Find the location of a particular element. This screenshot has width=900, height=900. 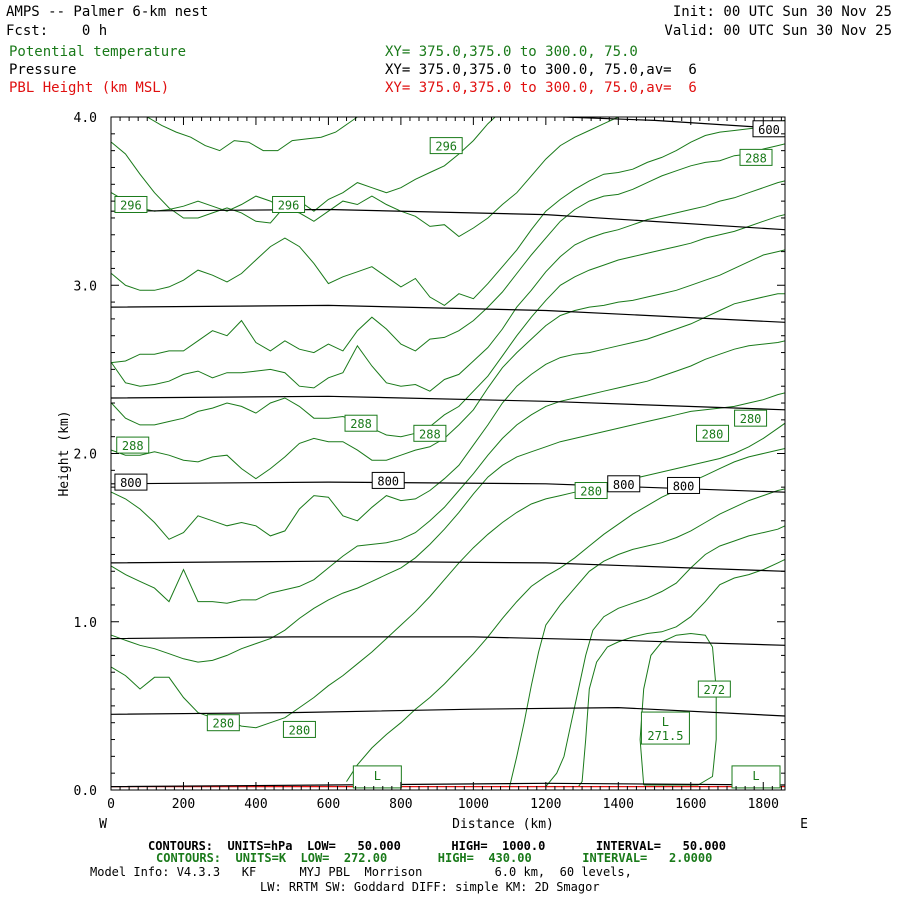

field-name-theta: Potential temperature is located at coordinates (98, 52).